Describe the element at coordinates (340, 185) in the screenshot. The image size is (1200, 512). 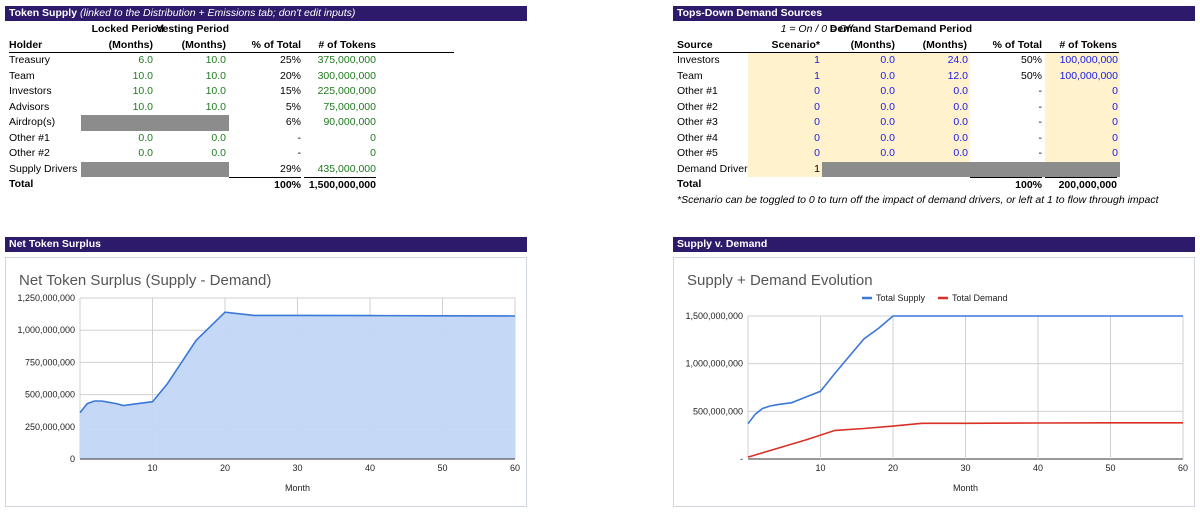
I see `supply-total-tokens: 1,500,000,000` at that location.